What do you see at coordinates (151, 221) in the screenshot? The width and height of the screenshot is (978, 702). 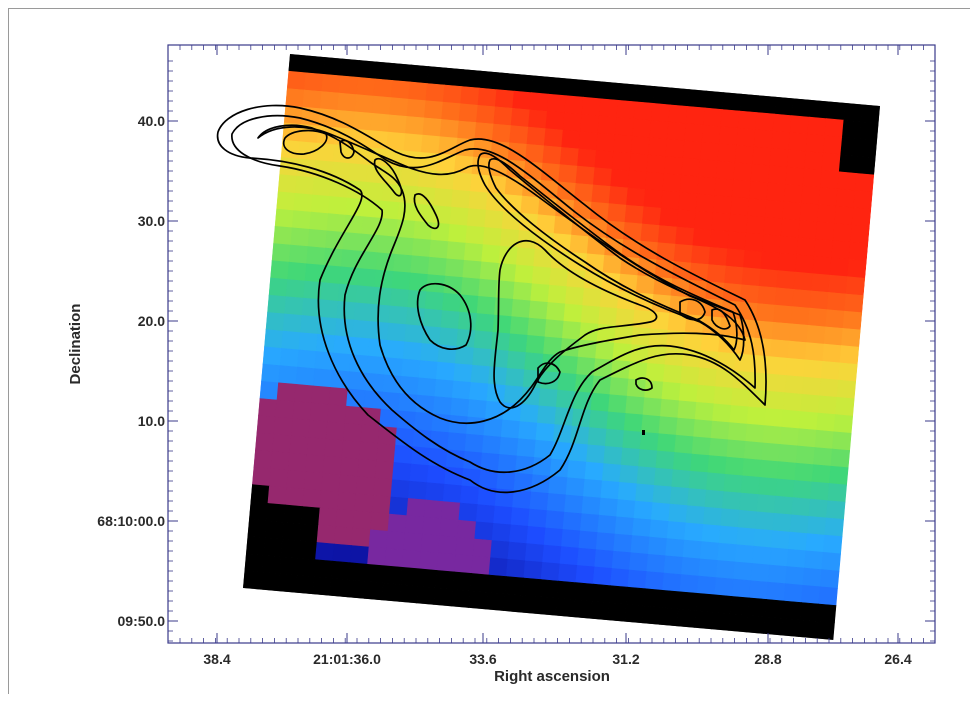 I see `y-tick-label-30: 30.0` at bounding box center [151, 221].